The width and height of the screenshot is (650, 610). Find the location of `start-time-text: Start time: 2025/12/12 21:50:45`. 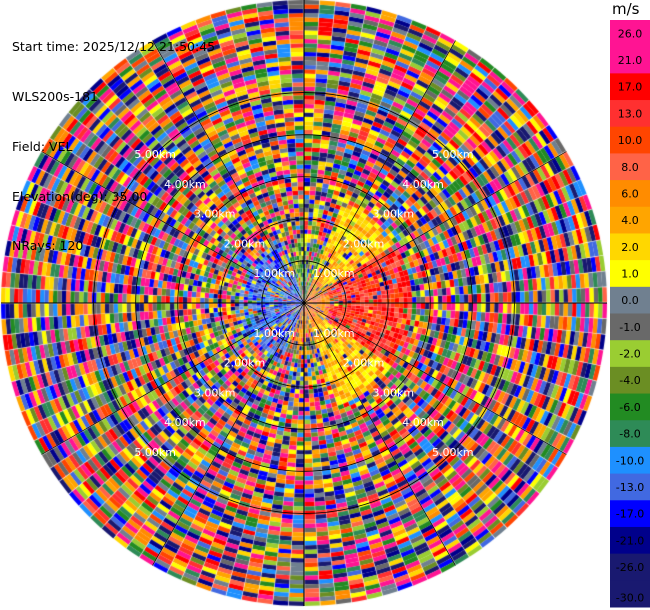

start-time-text: Start time: 2025/12/12 21:50:45 is located at coordinates (114, 47).